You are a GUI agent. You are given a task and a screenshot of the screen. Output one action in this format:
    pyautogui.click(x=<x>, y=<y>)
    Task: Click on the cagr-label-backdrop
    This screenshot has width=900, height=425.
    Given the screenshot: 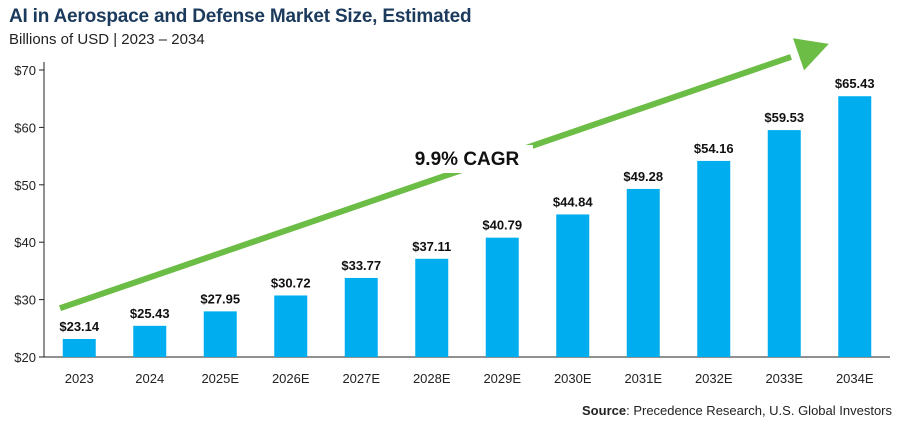 What is the action you would take?
    pyautogui.click(x=467, y=159)
    